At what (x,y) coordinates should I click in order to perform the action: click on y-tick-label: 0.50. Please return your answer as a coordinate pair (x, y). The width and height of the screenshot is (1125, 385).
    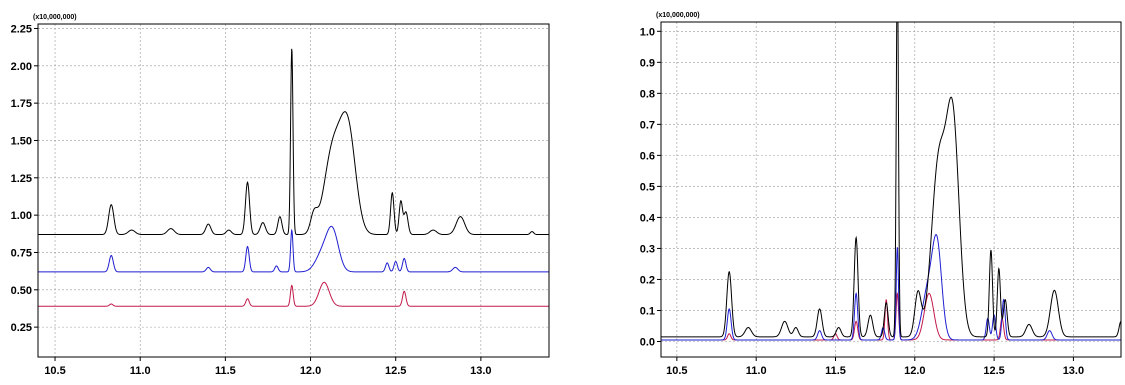
    Looking at the image, I should click on (21, 291).